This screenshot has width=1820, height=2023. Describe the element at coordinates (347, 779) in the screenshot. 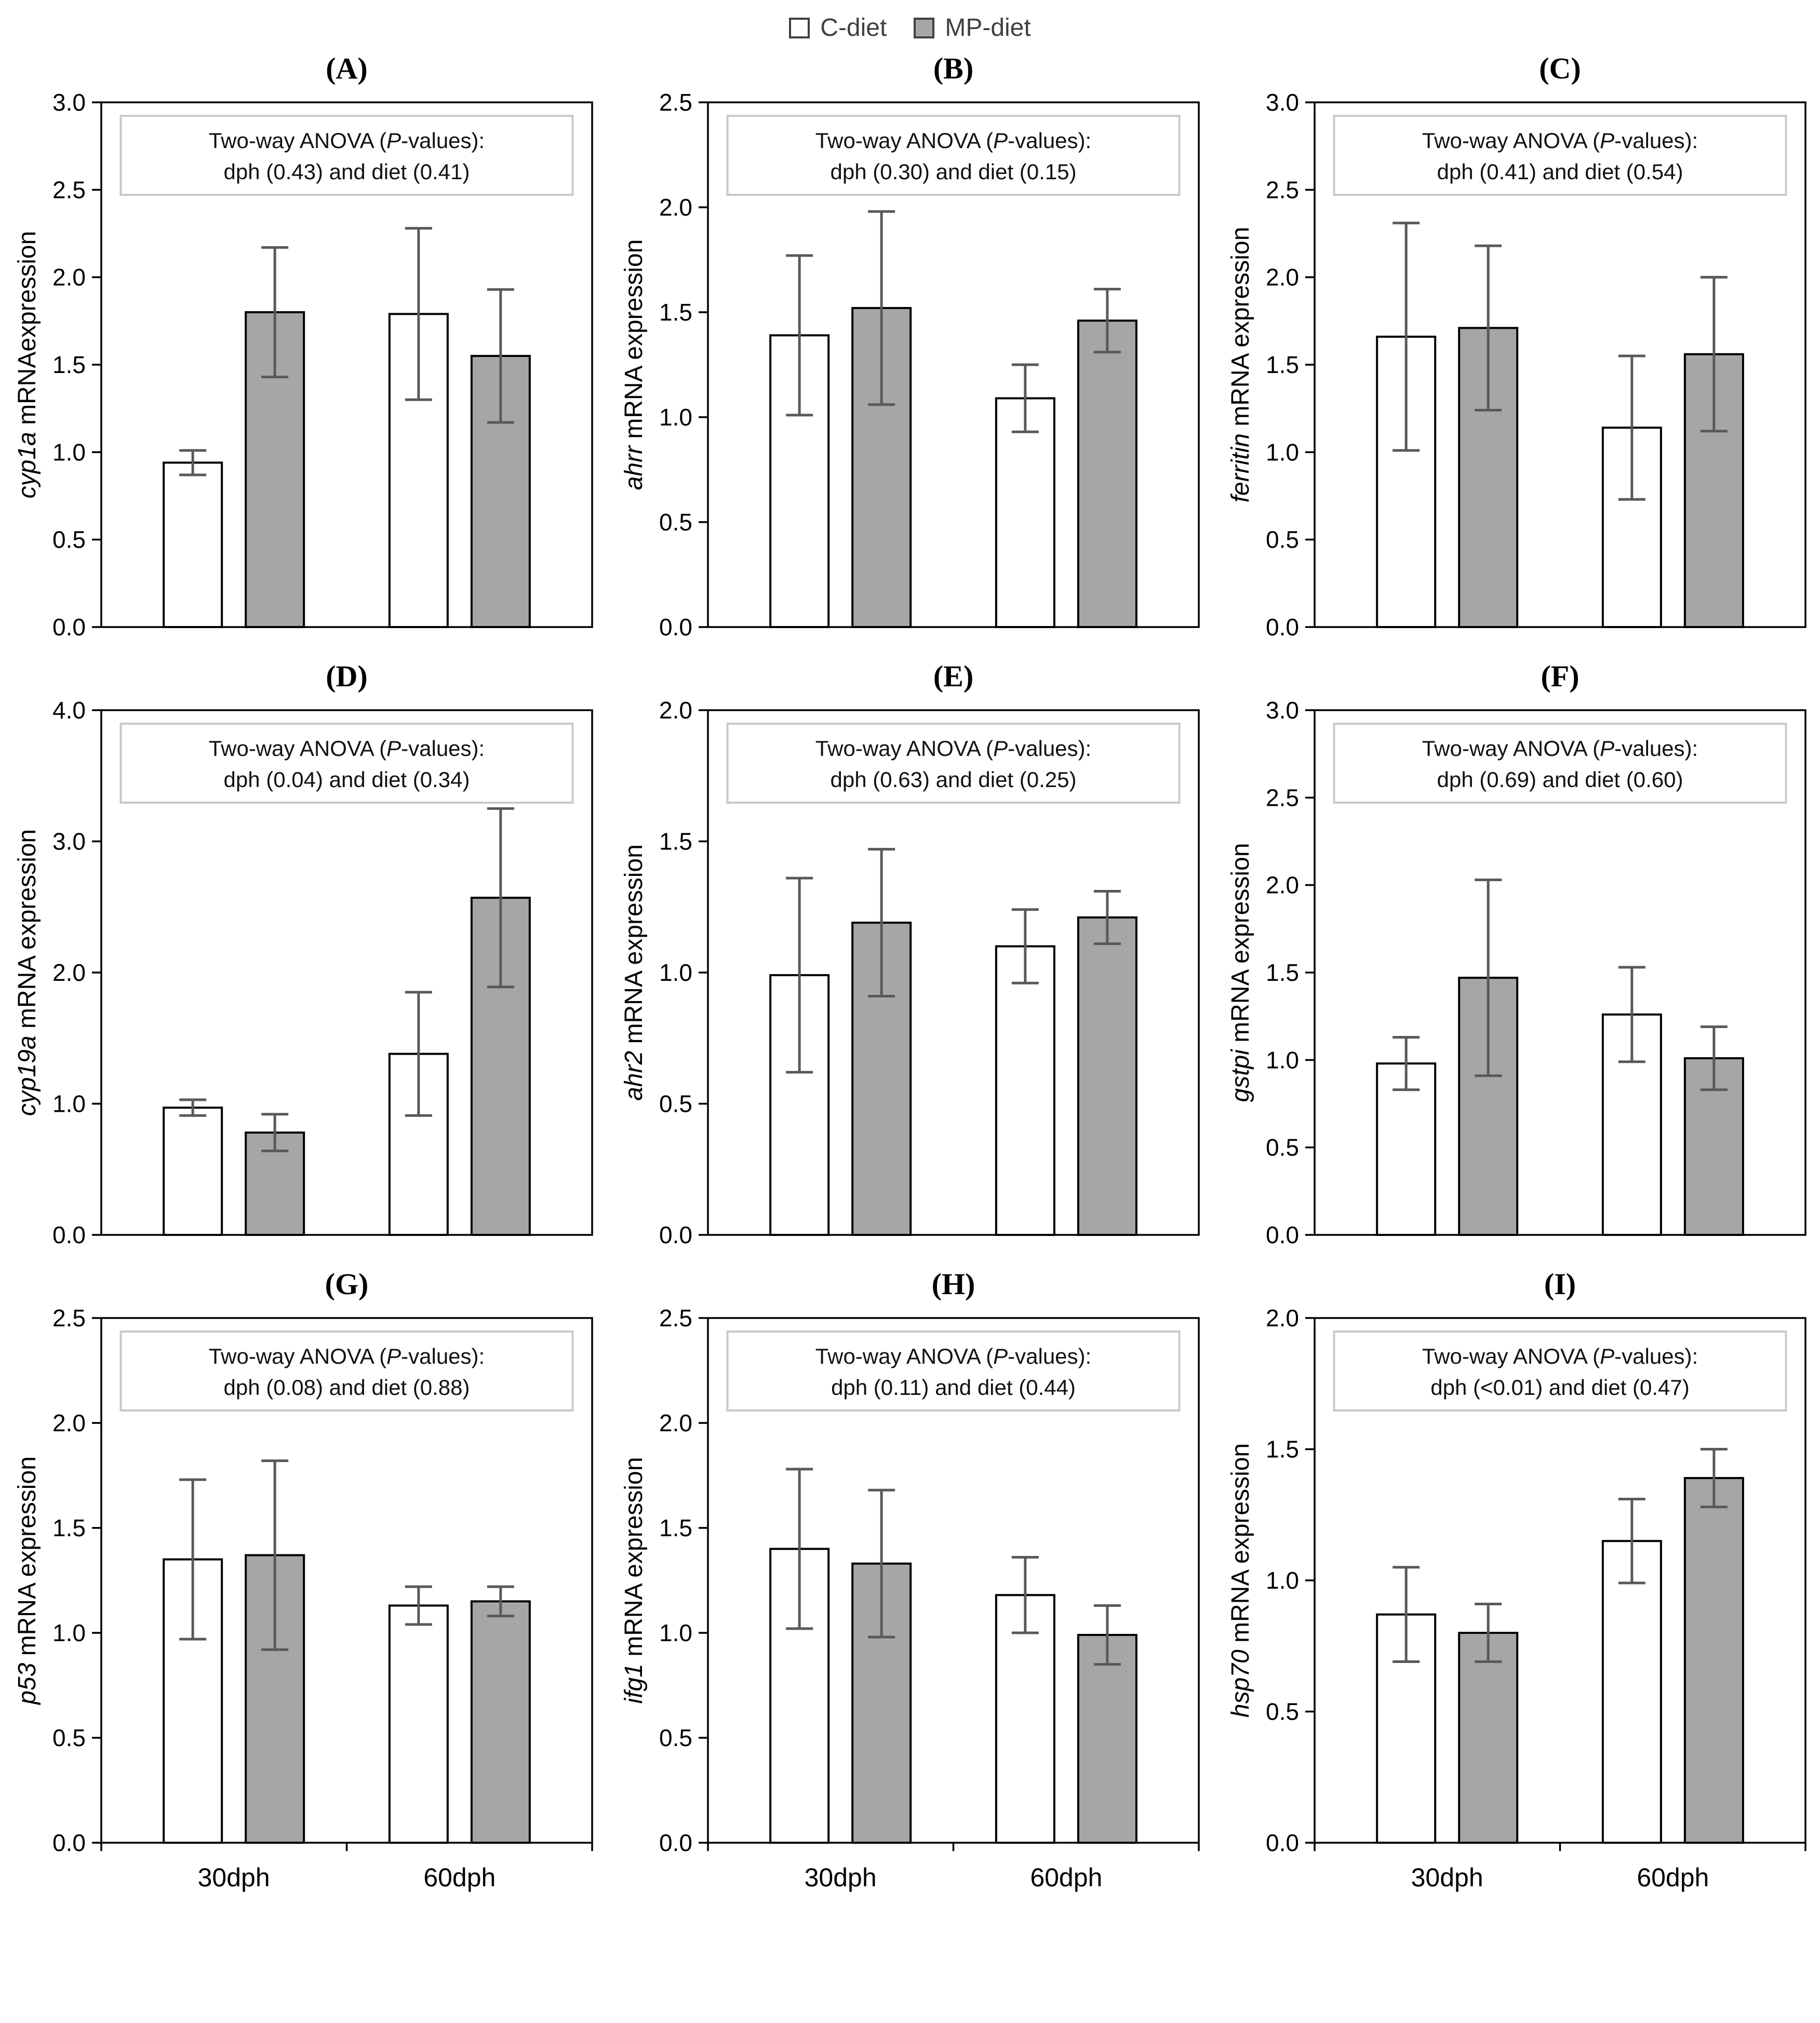

I see `anova-pvalues: dph (0.04) and diet (0.34)` at that location.